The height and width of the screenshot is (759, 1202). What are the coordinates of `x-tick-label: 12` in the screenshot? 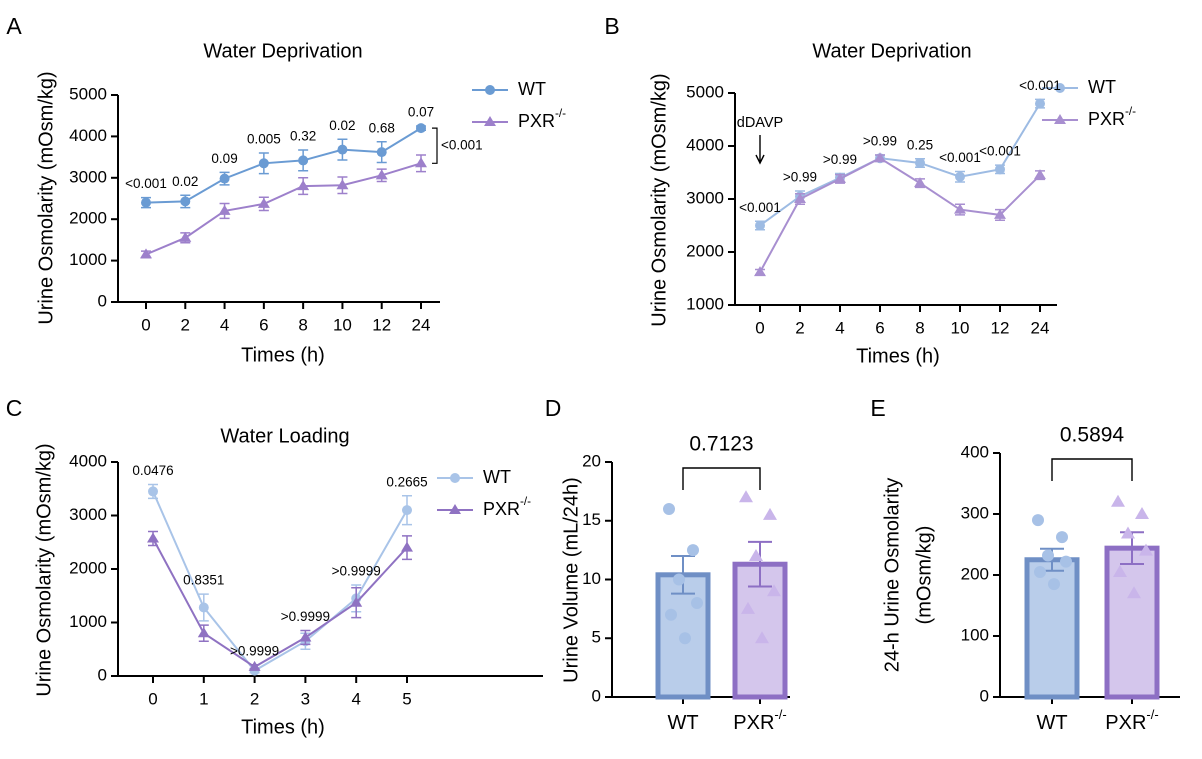 It's located at (1000, 327).